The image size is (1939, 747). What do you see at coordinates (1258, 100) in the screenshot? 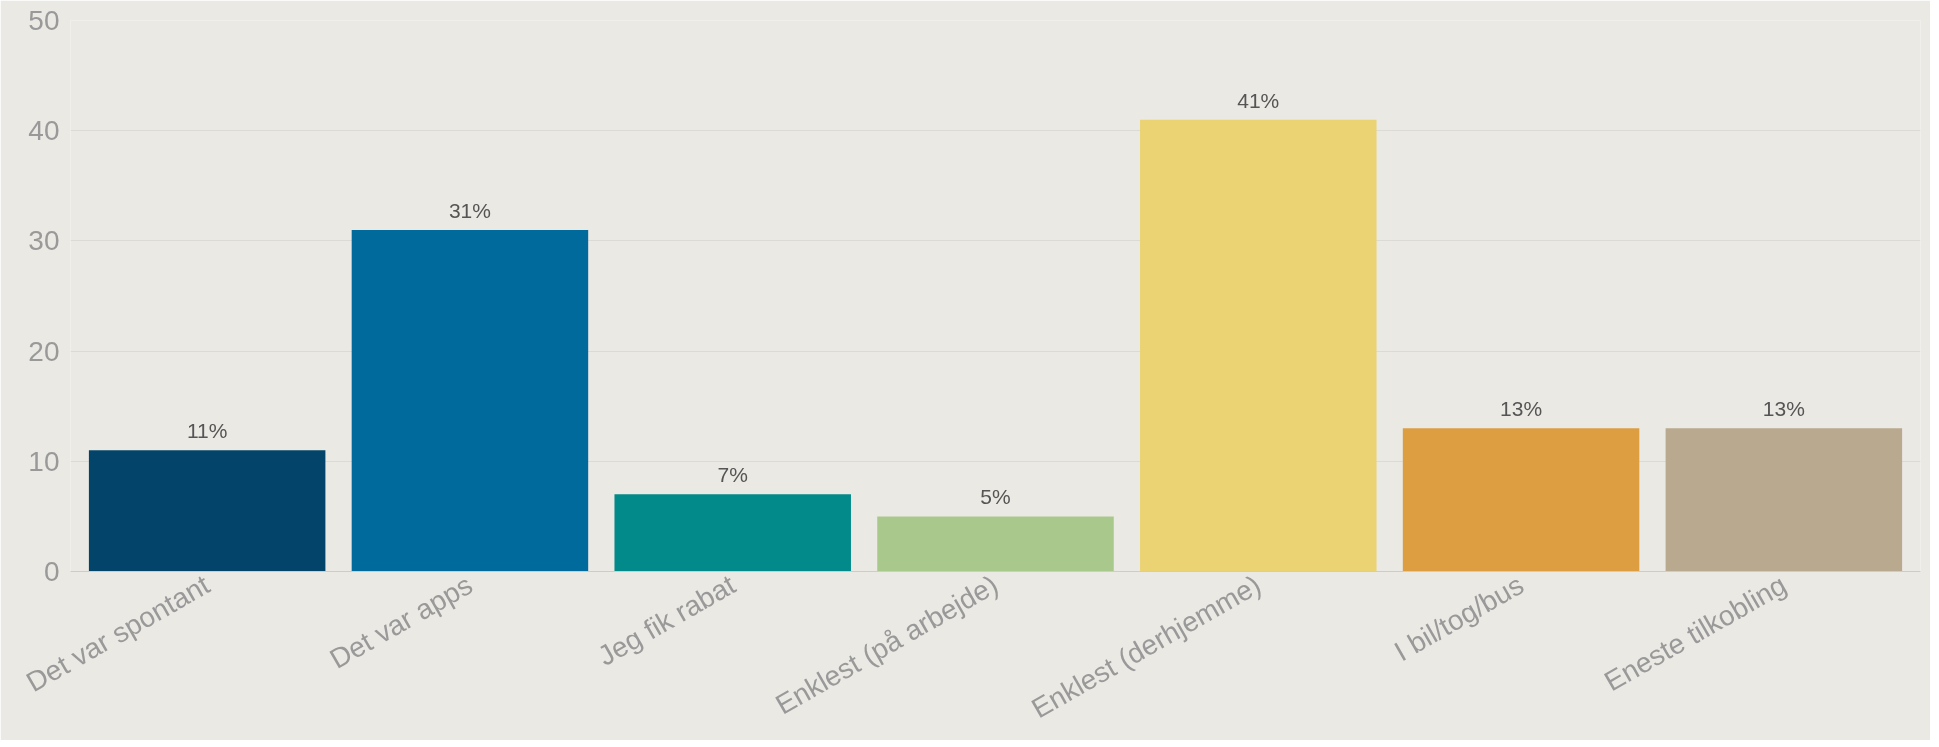
I see `data-label: 41%` at bounding box center [1258, 100].